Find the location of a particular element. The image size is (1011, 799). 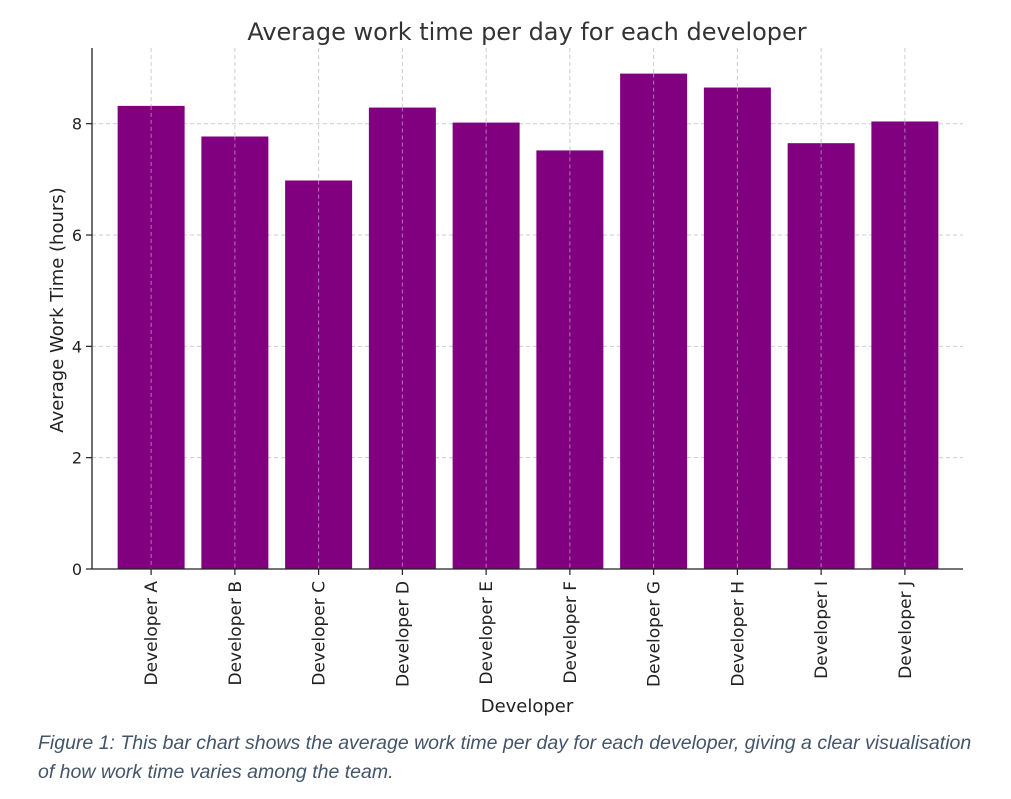

y-tick-label: 2 is located at coordinates (77, 458).